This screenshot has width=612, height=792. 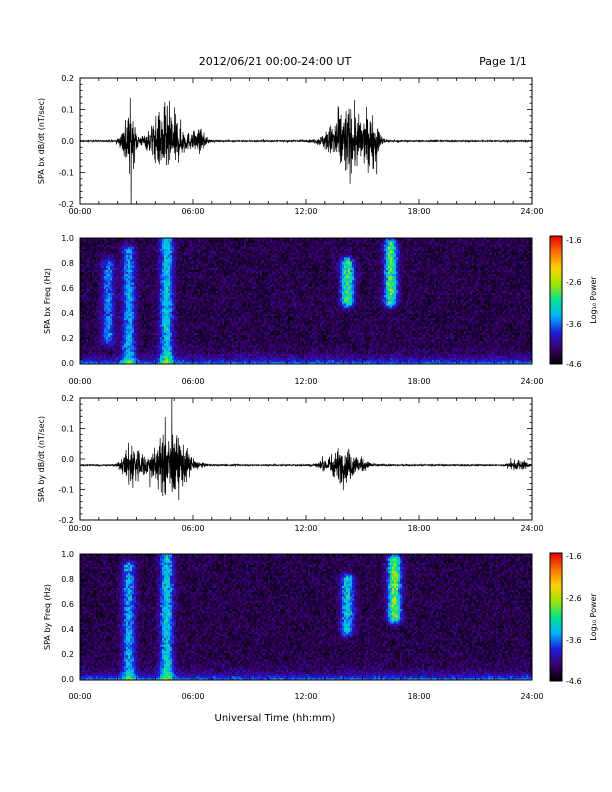 What do you see at coordinates (306, 141) in the screenshot?
I see `plot-frame` at bounding box center [306, 141].